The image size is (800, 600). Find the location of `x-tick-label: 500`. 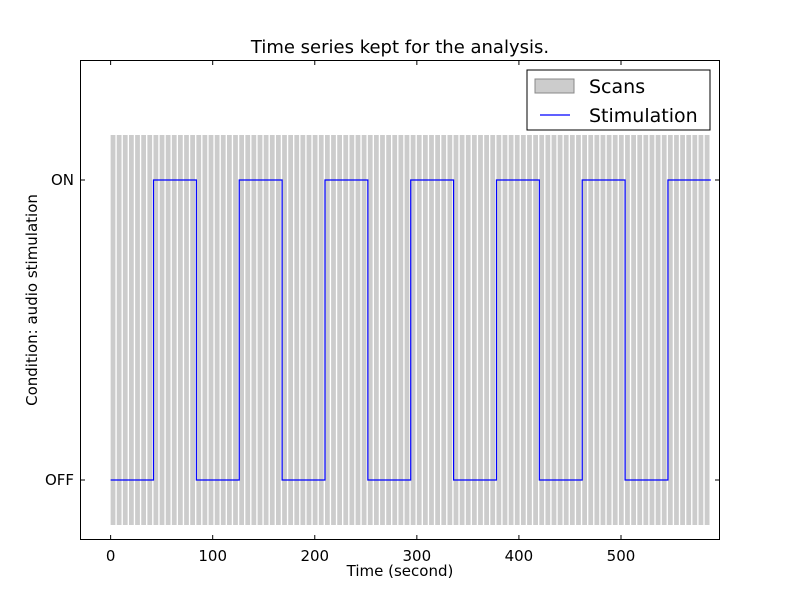

x-tick-label: 500 is located at coordinates (621, 556).